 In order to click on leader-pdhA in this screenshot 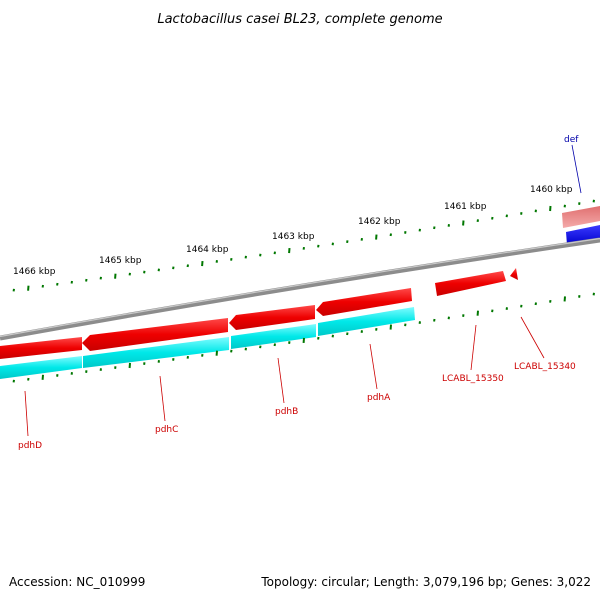, I will do `click(373, 366)`.